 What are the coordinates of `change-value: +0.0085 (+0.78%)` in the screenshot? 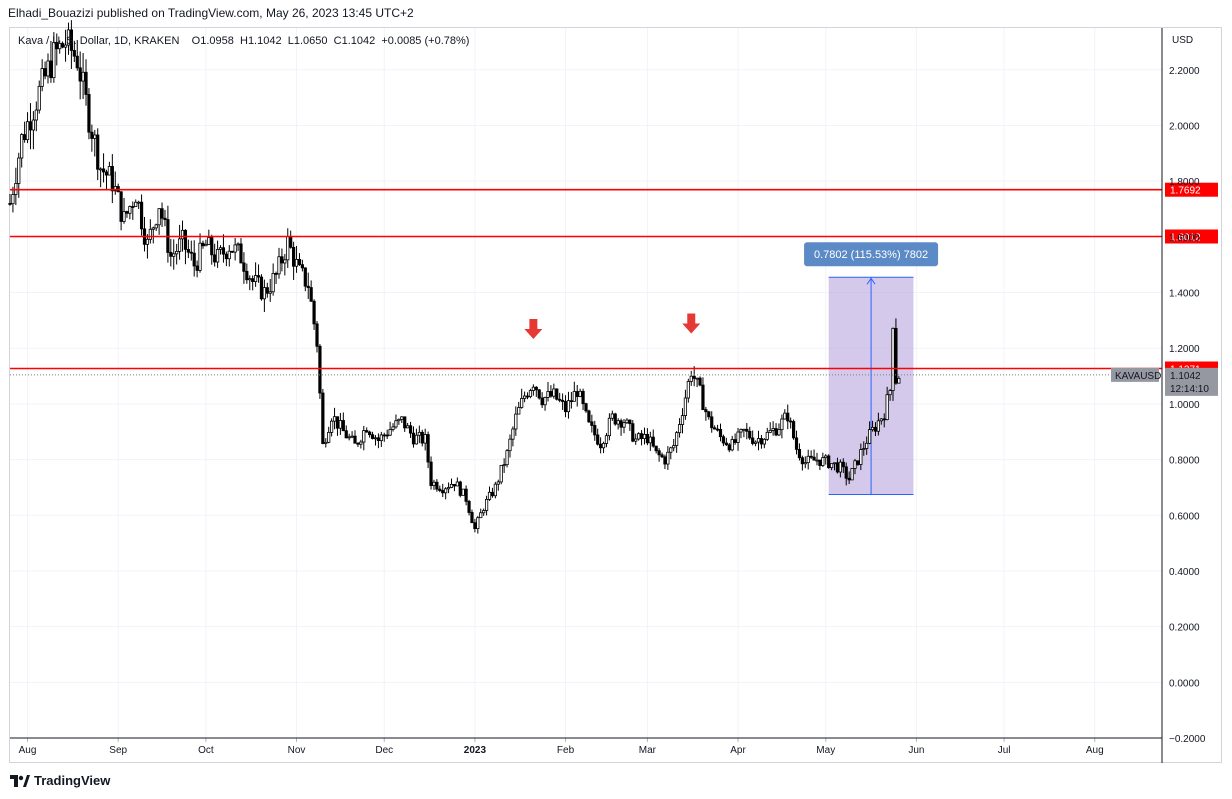 It's located at (425, 41).